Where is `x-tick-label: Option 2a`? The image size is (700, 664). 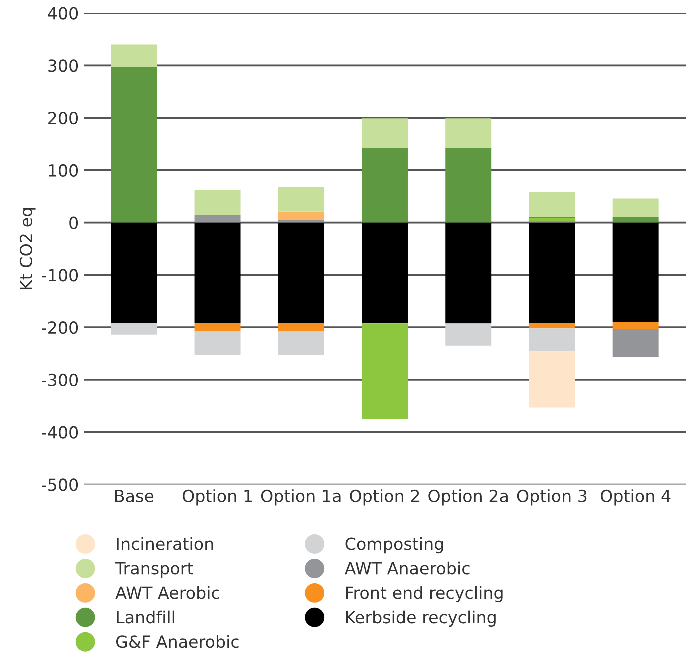 x-tick-label: Option 2a is located at coordinates (468, 498).